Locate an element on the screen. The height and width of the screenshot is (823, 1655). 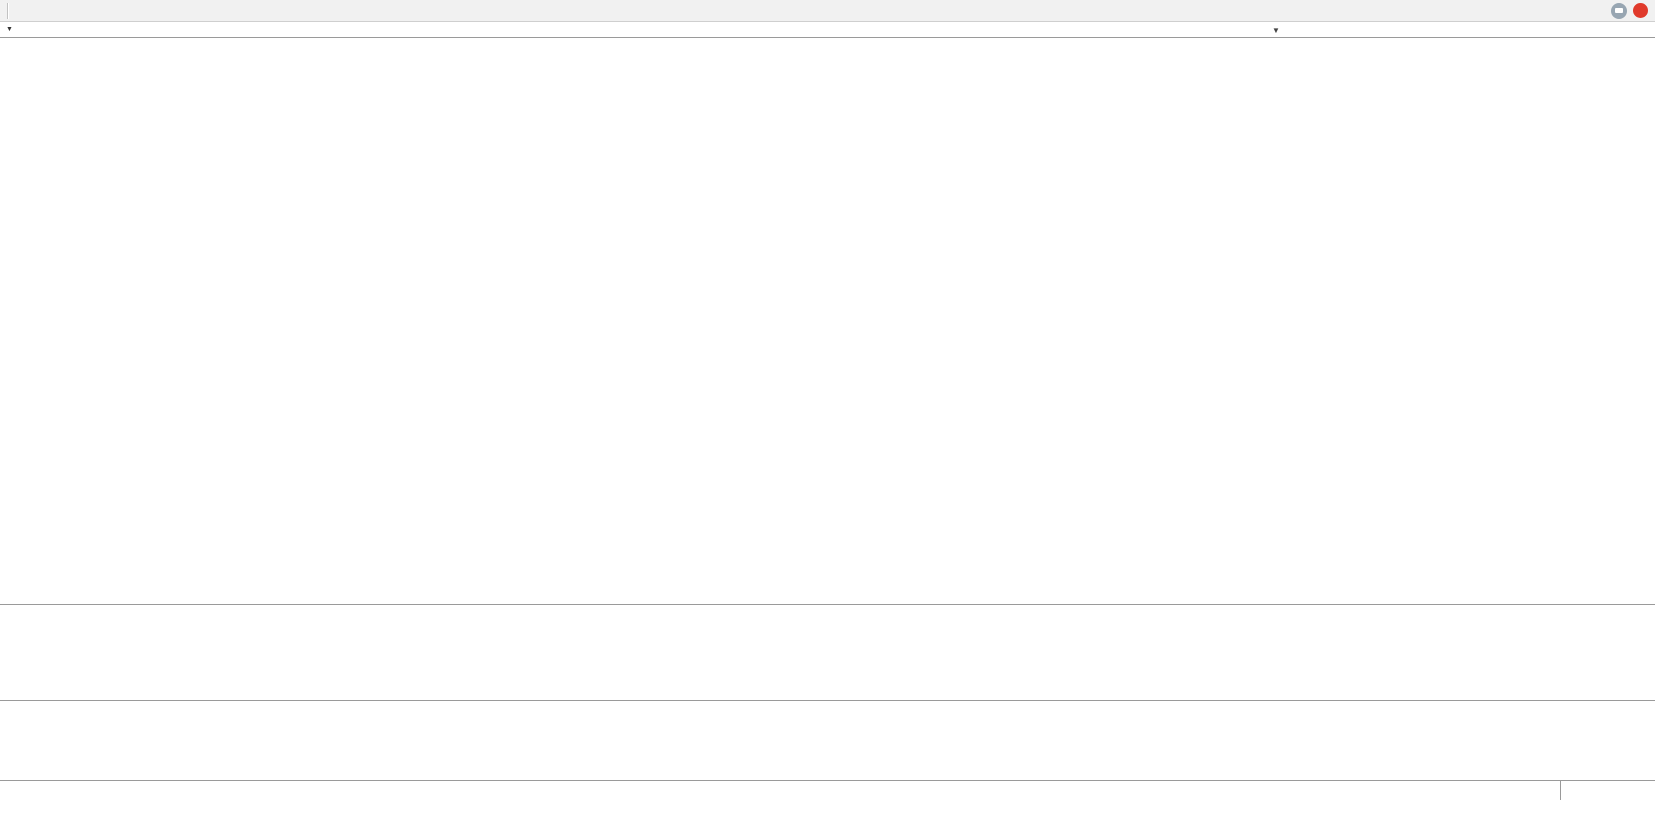
chart-shift-marker-icon: ▼ is located at coordinates (1276, 30).